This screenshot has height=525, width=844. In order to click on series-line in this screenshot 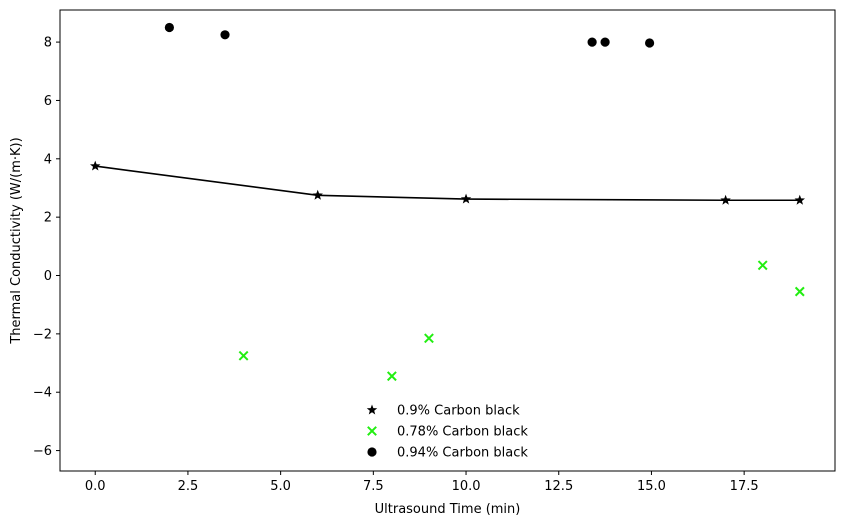, I will do `click(447, 183)`.